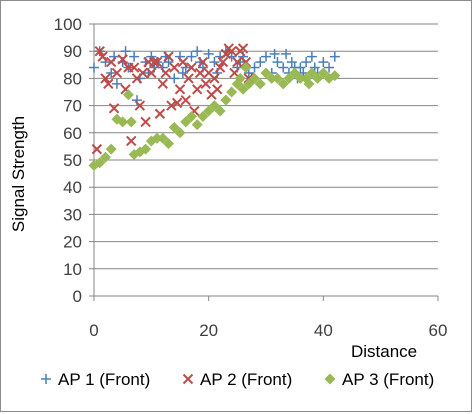 This screenshot has height=414, width=474. I want to click on y-tick-label-20: 20, so click(72, 242).